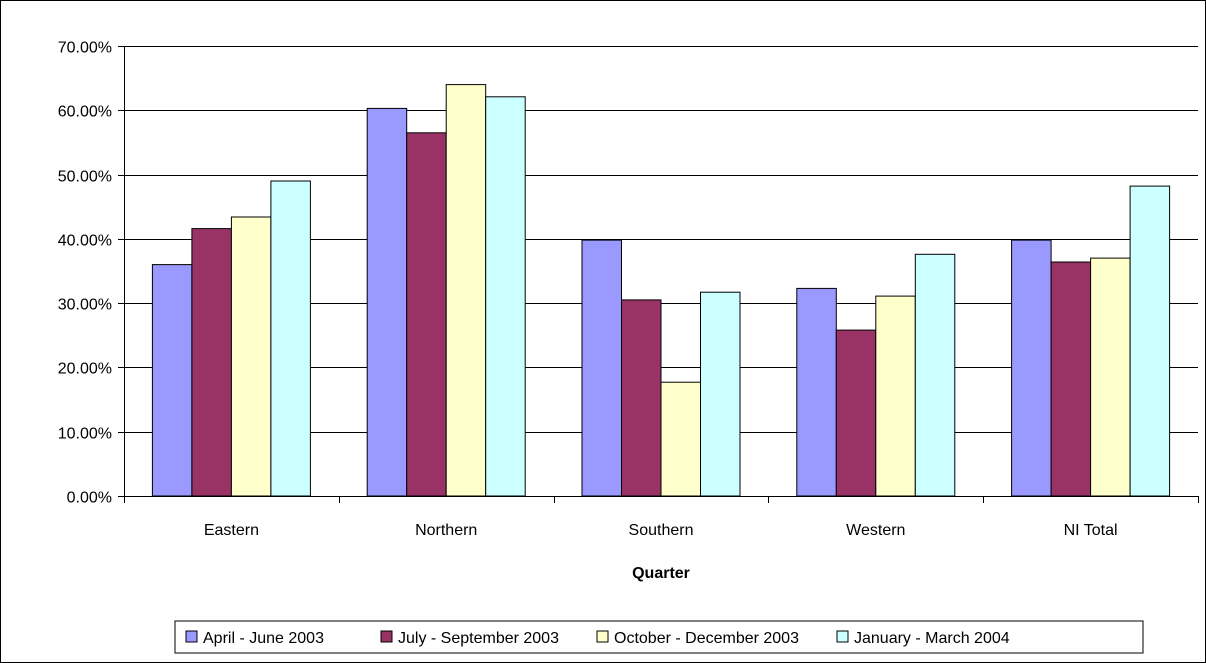  I want to click on y-tick-label: 70.00%, so click(85, 48).